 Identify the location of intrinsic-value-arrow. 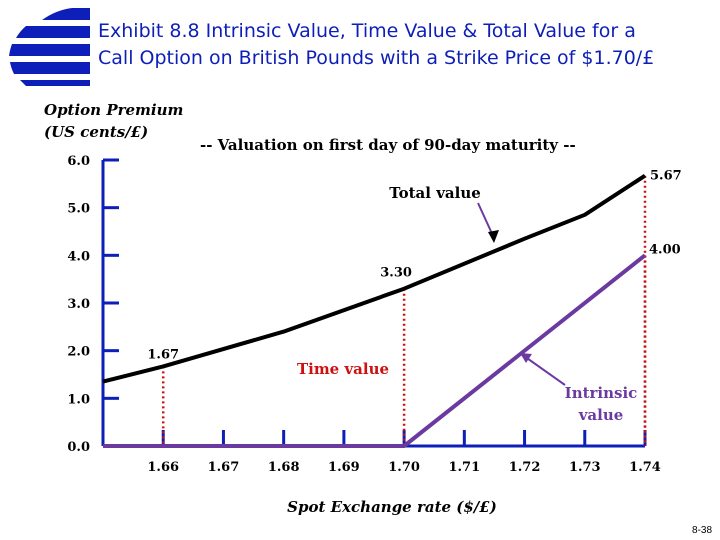
(544, 370).